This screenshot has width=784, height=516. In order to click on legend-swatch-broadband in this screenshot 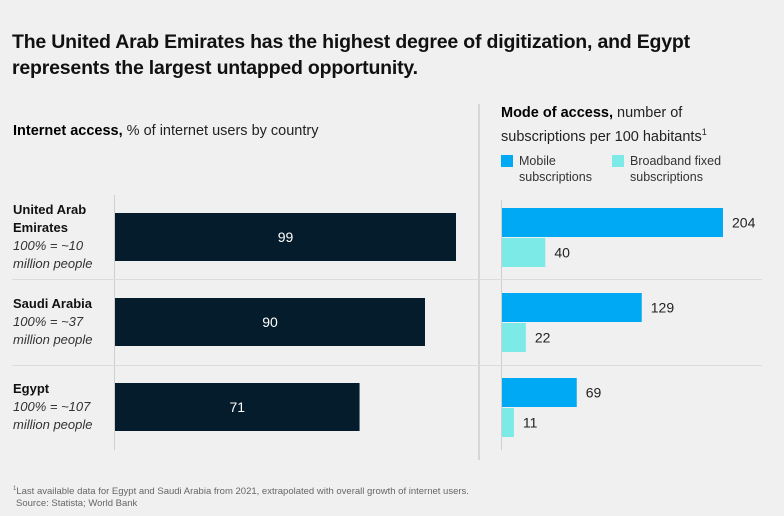, I will do `click(618, 161)`.